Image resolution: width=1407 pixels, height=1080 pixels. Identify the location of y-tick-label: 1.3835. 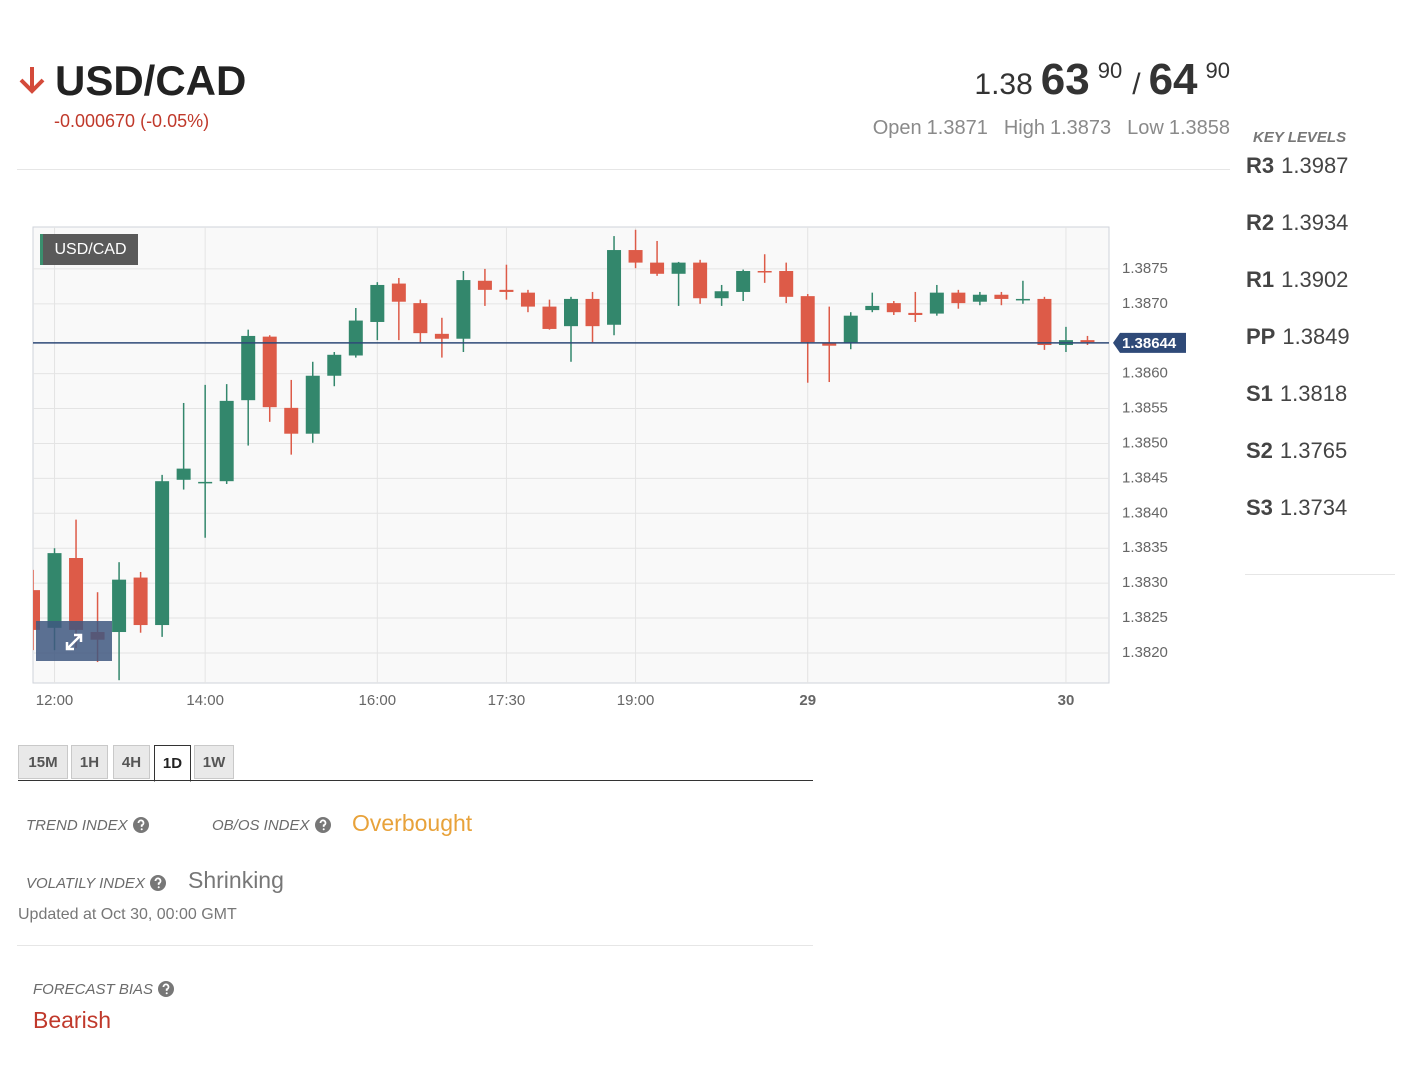
(1145, 547).